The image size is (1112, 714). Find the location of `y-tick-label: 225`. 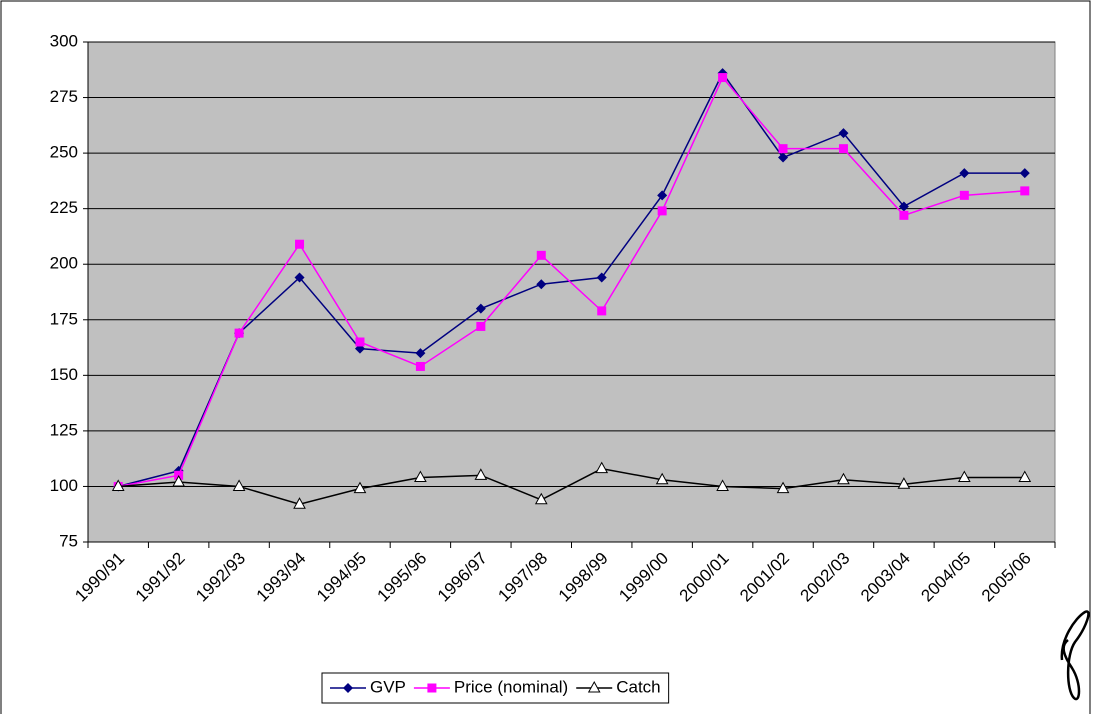

y-tick-label: 225 is located at coordinates (64, 207).